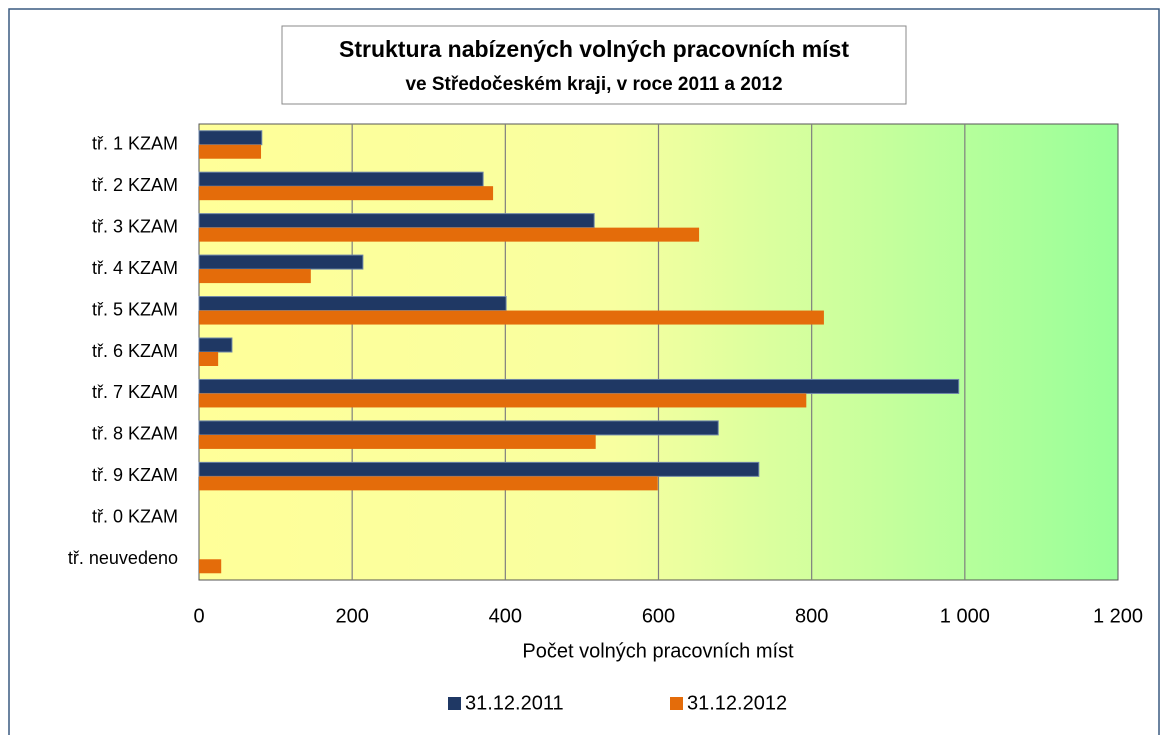 Image resolution: width=1163 pixels, height=740 pixels. What do you see at coordinates (135, 309) in the screenshot?
I see `y-tick-label: tř. 5 KZAM` at bounding box center [135, 309].